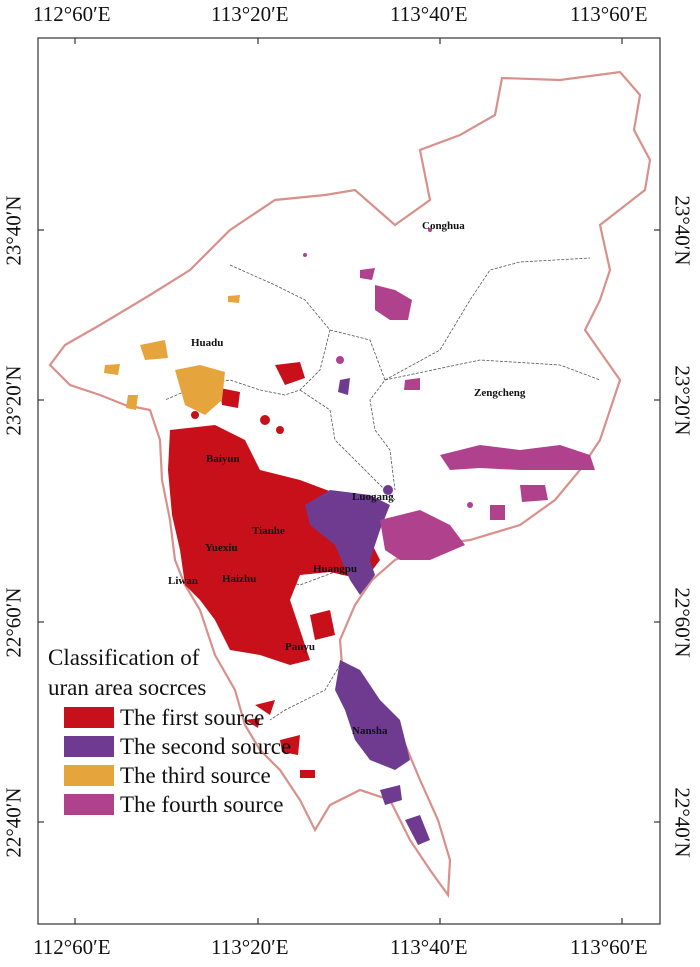 This screenshot has height=967, width=700. Describe the element at coordinates (221, 548) in the screenshot. I see `district-label-yuexiu: Yuexiu` at that location.